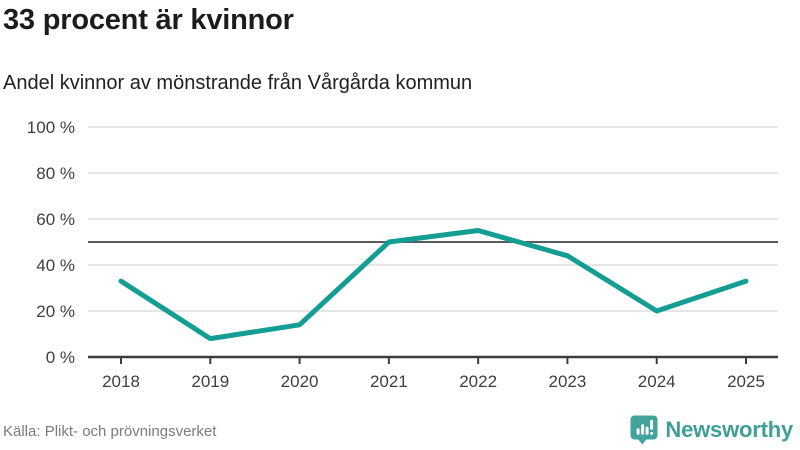 The image size is (800, 450). I want to click on x-tick-label: 2023, so click(568, 381).